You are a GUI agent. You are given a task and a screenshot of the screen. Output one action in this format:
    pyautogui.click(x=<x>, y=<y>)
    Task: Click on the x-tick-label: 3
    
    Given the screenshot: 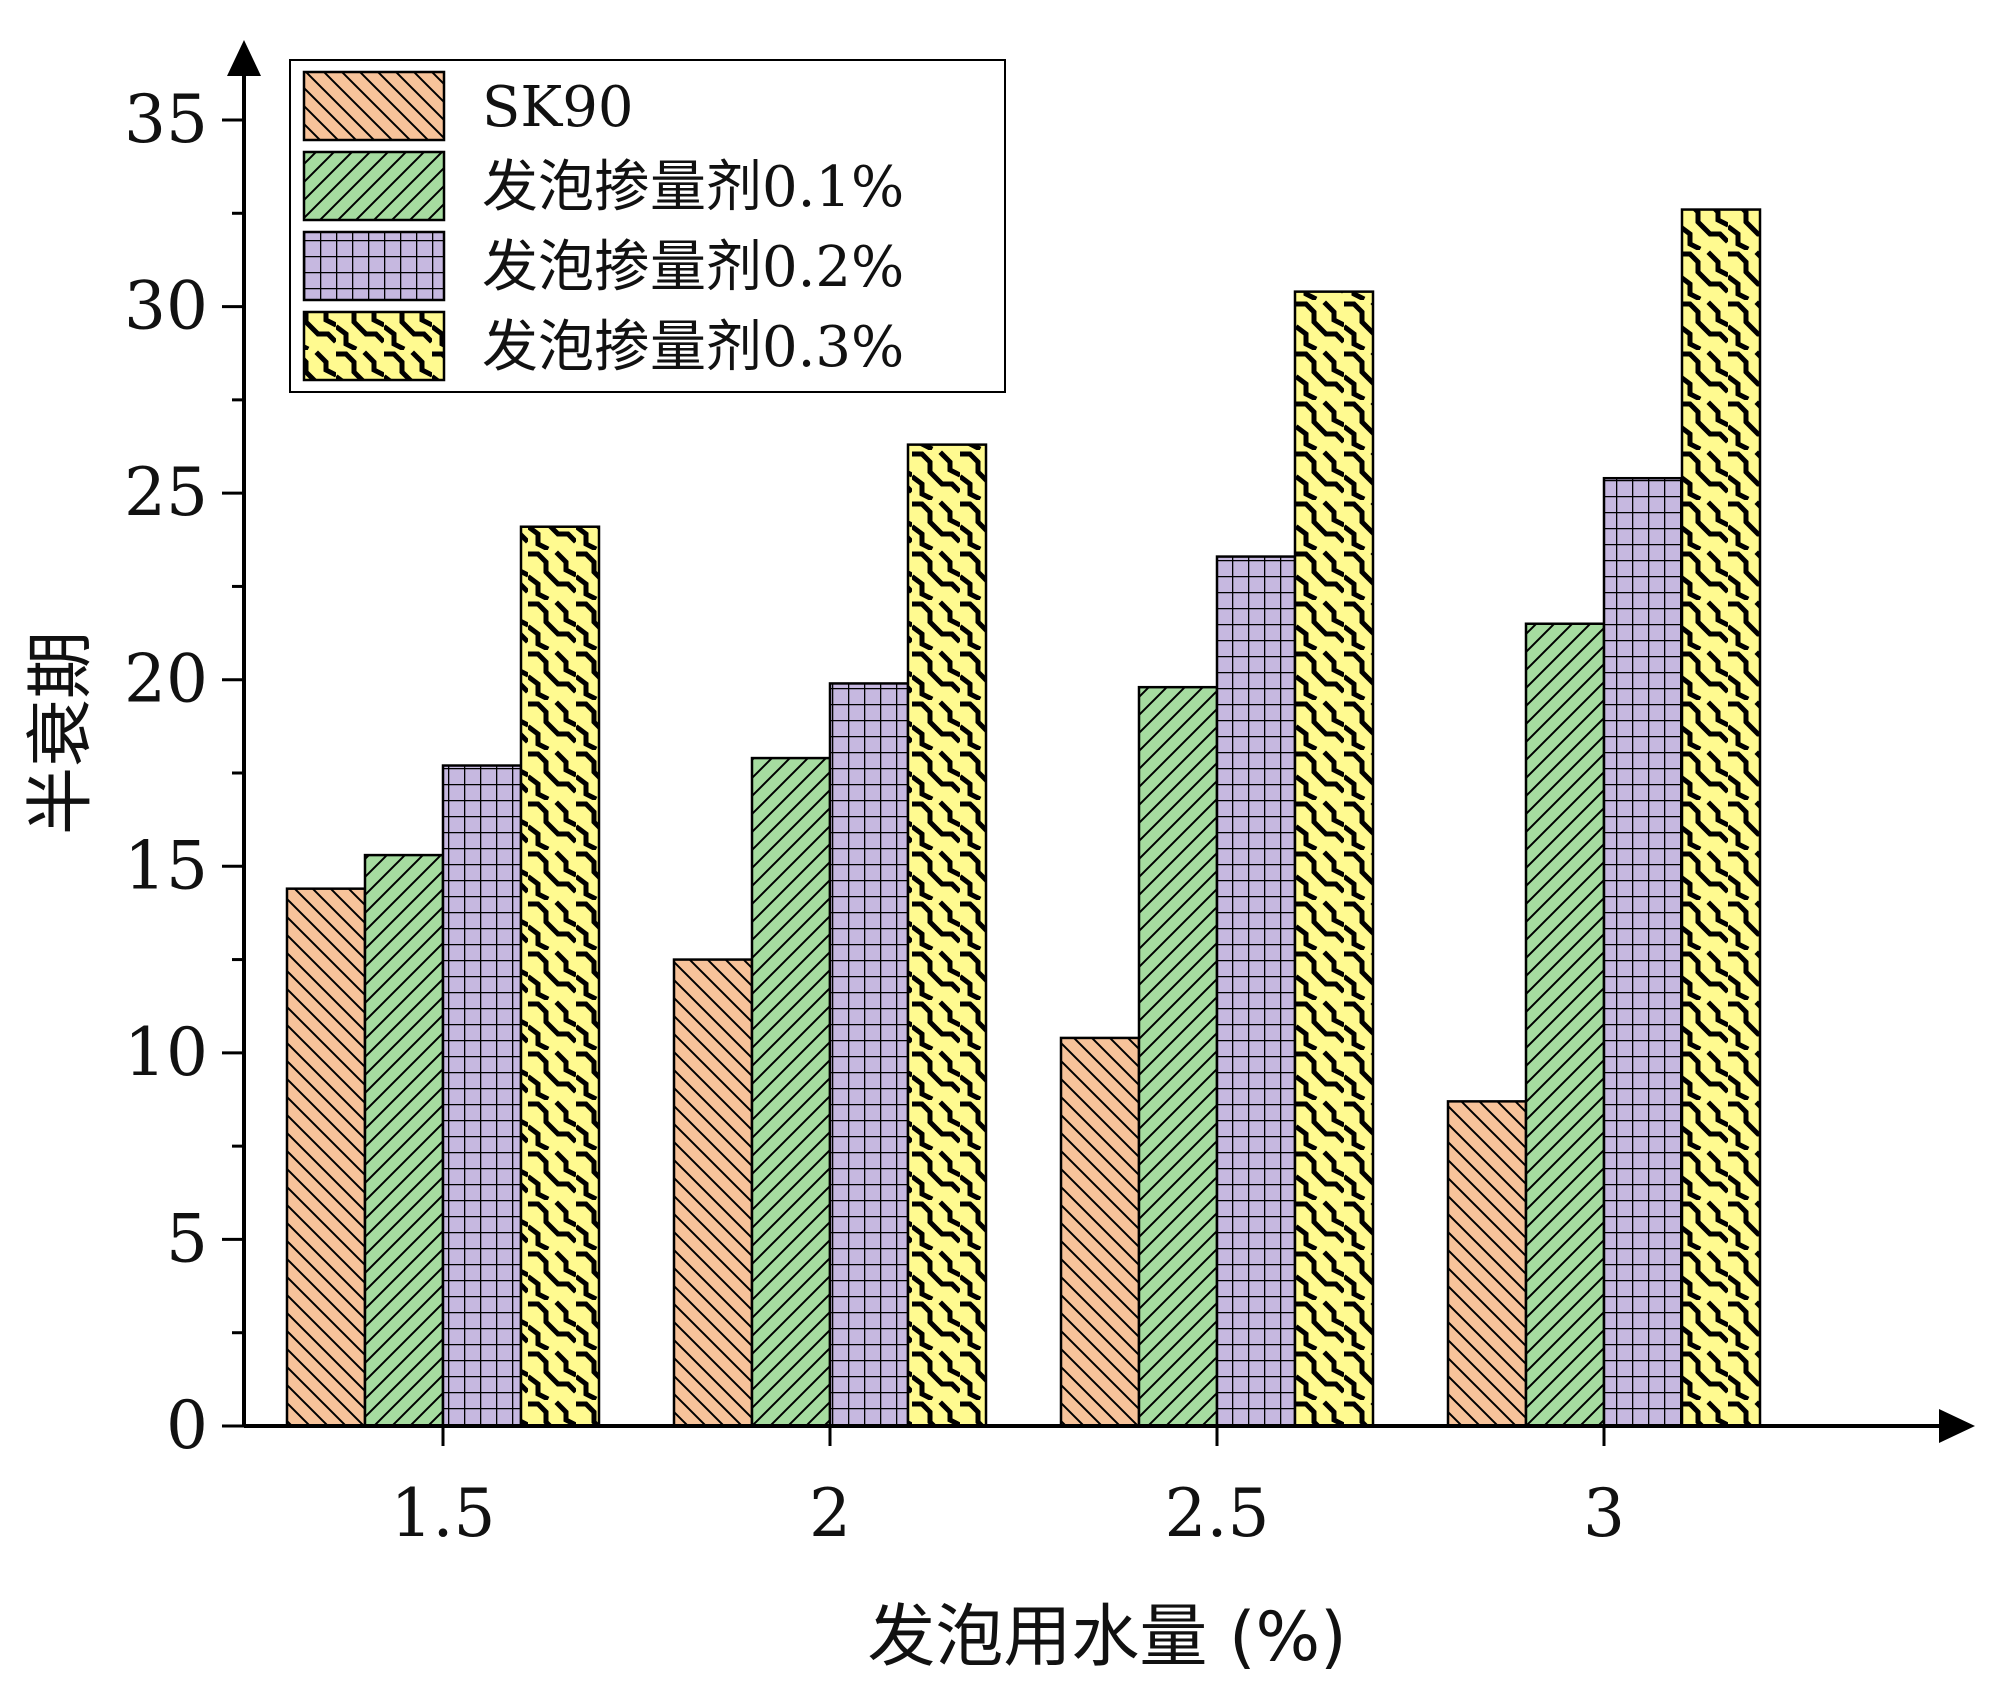 What is the action you would take?
    pyautogui.click(x=1604, y=1513)
    